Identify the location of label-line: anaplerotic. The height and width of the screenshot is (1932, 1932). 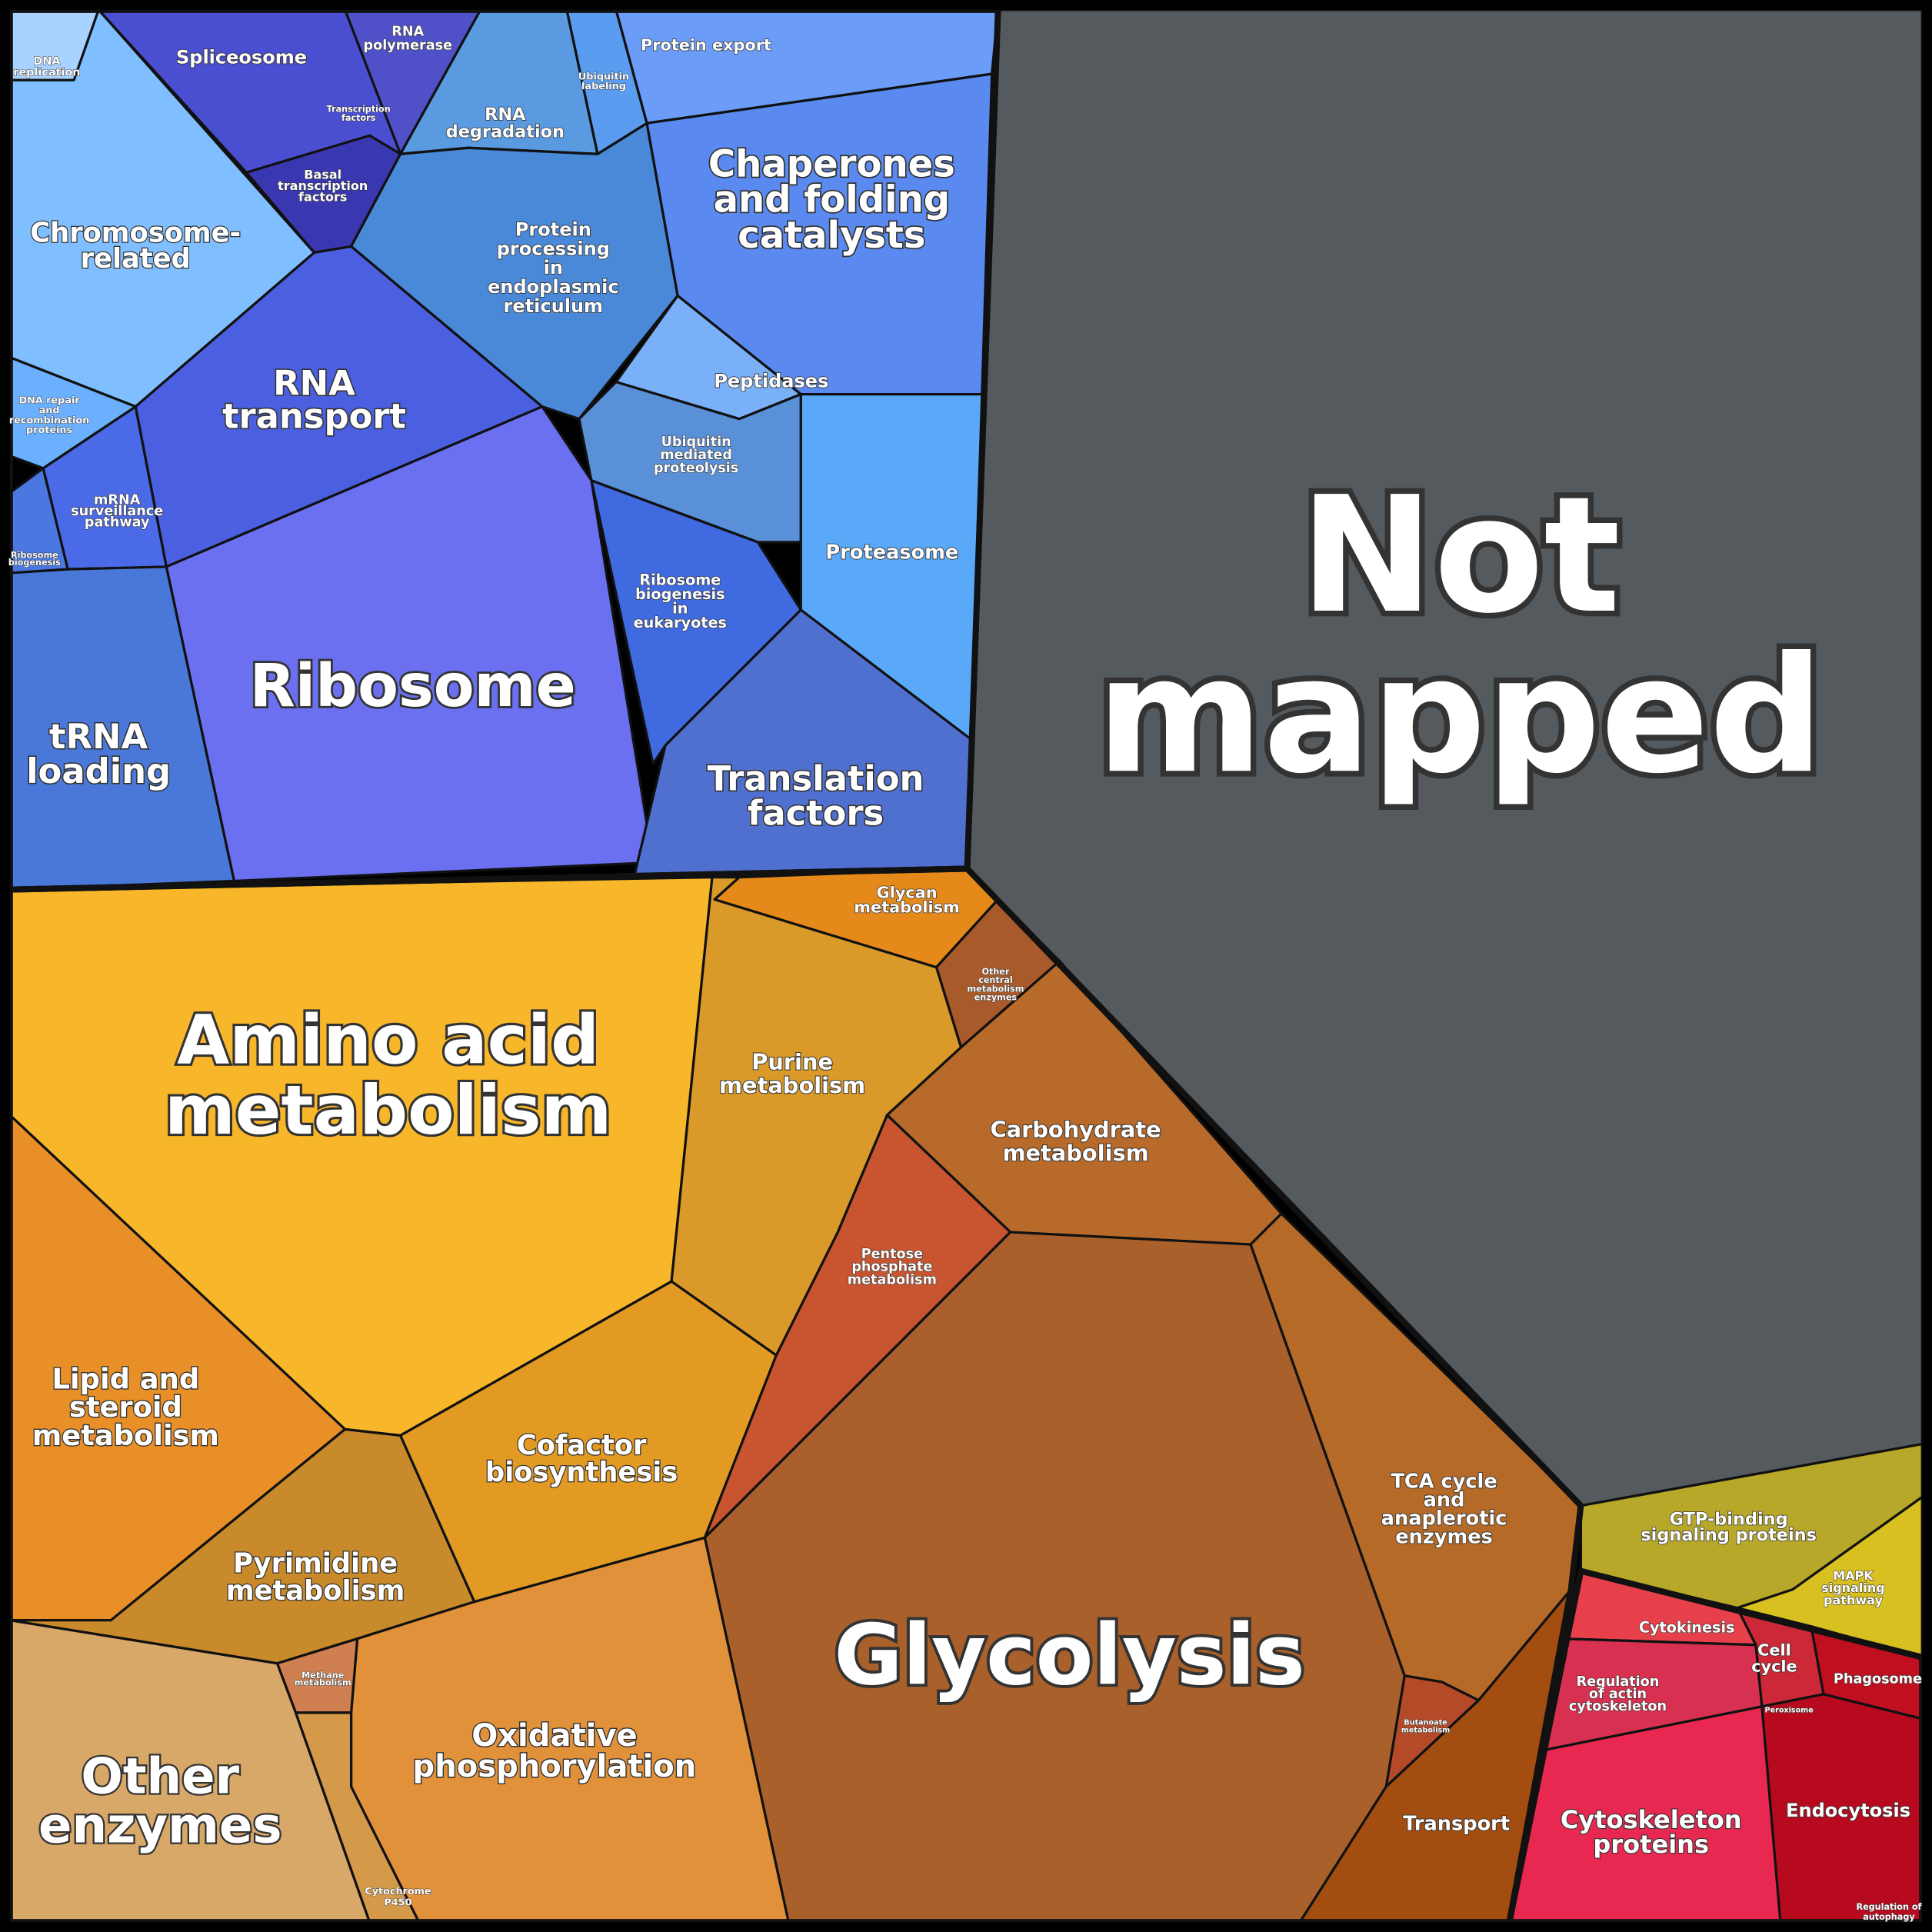
(1444, 1518).